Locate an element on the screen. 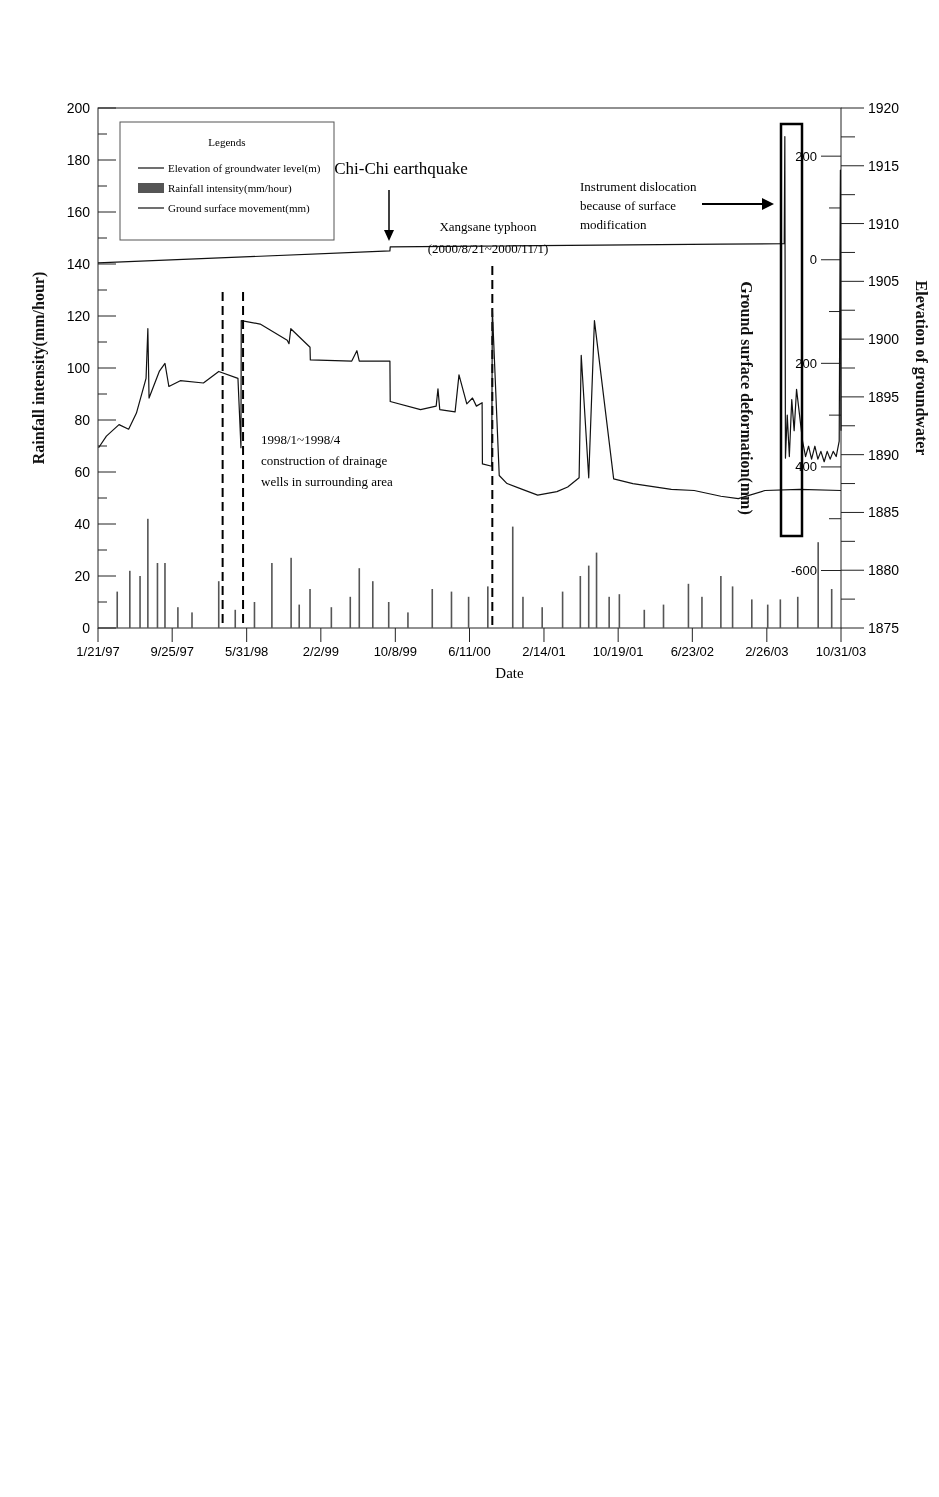  x-tick-label: 2/2/99 is located at coordinates (320, 651).